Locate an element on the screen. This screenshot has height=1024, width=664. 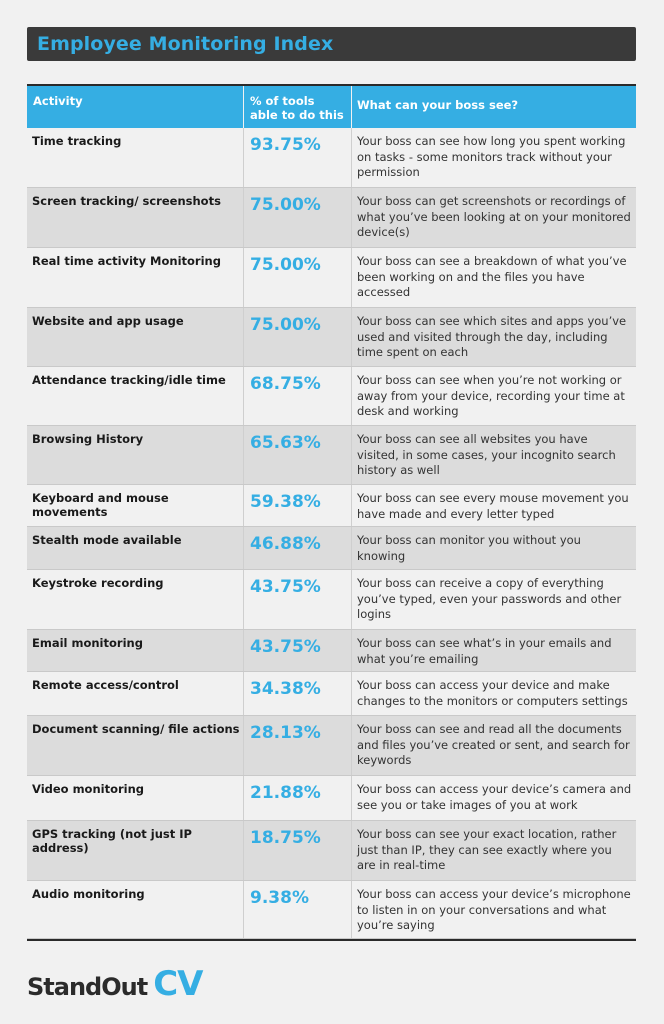
row-percent: 59.38% is located at coordinates (297, 505).